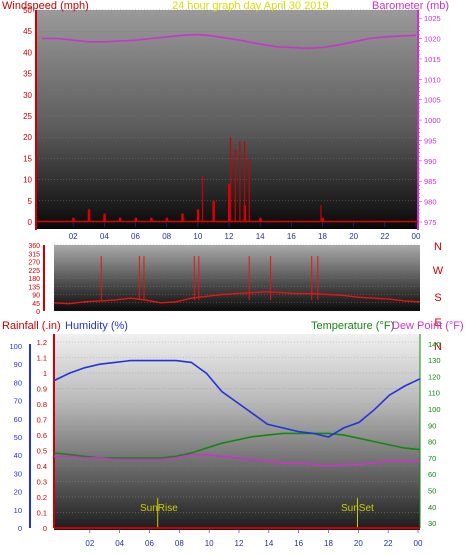 Image resolution: width=466 pixels, height=555 pixels. I want to click on barometer-tick: 980, so click(430, 202).